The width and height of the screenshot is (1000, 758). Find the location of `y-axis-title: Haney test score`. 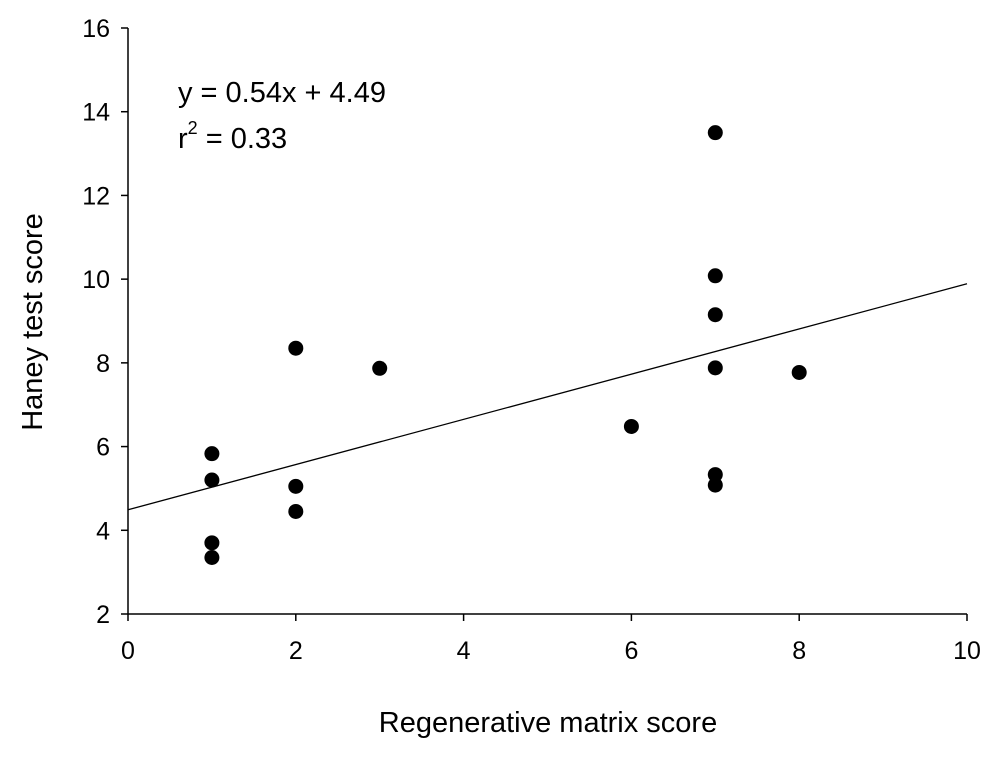

y-axis-title: Haney test score is located at coordinates (33, 322).